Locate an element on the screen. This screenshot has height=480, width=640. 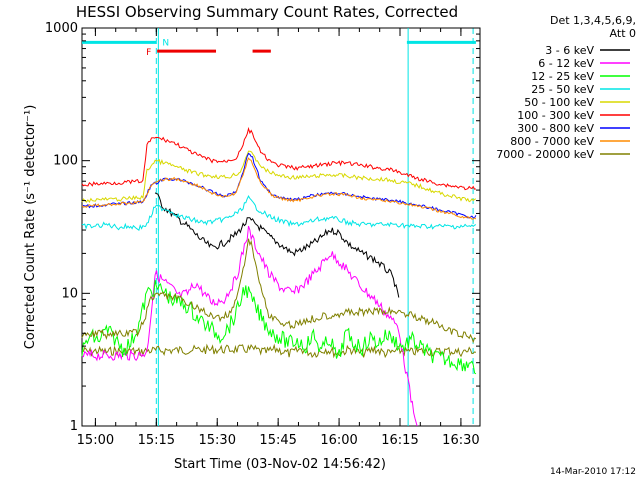
legend-header-line-1: Det 1,3,4,5,6,9, is located at coordinates (593, 20).